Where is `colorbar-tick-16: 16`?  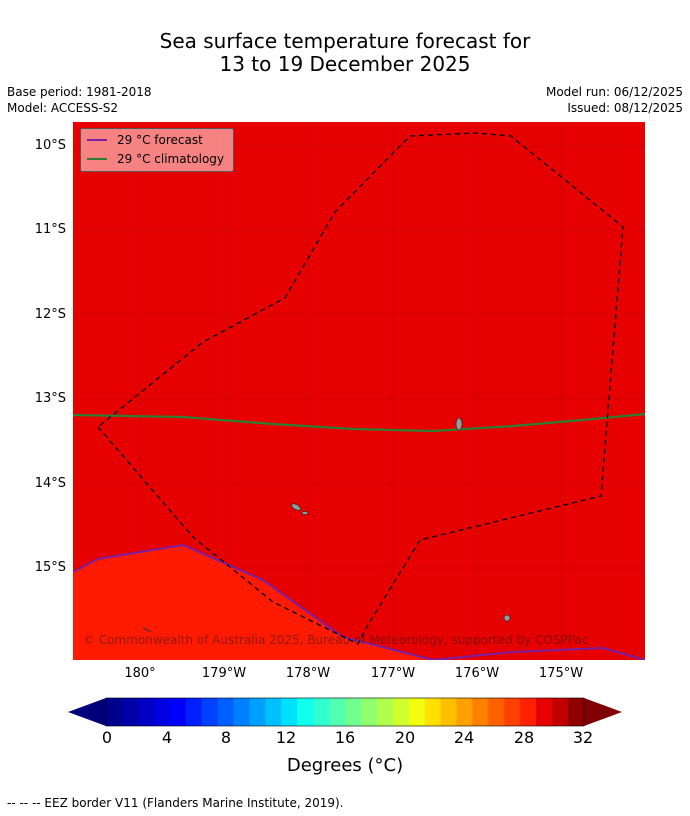 colorbar-tick-16: 16 is located at coordinates (345, 737).